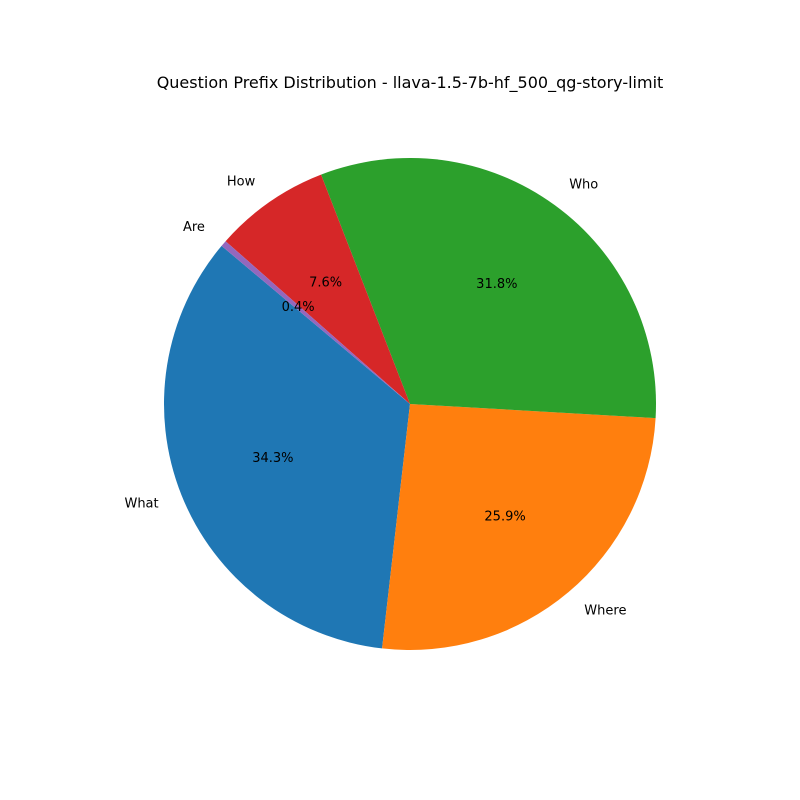 Image resolution: width=800 pixels, height=800 pixels. Describe the element at coordinates (583, 185) in the screenshot. I see `slice-label-who: Who` at that location.